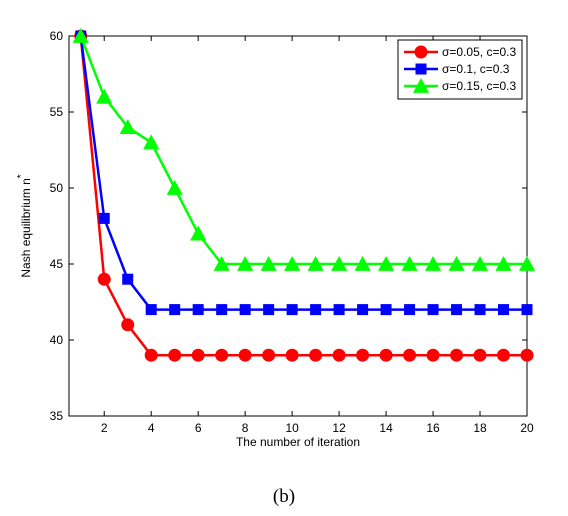 This screenshot has width=568, height=516. Describe the element at coordinates (284, 496) in the screenshot. I see `figure-caption: (b)` at that location.